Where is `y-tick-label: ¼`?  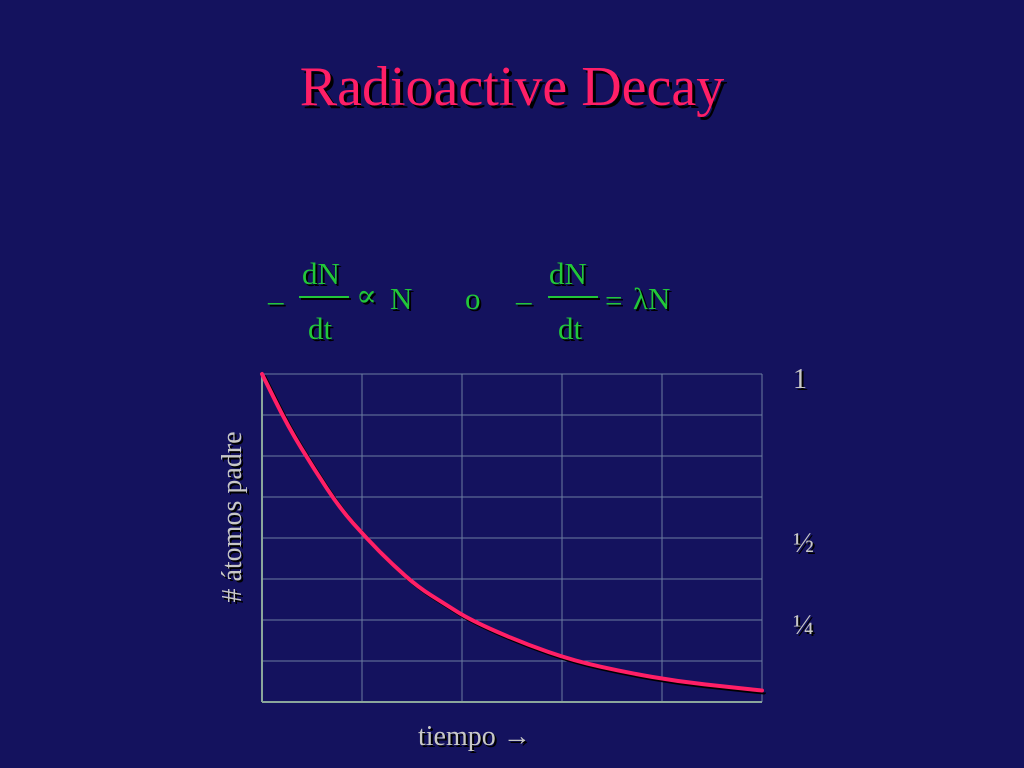
y-tick-label: ¼ is located at coordinates (803, 625).